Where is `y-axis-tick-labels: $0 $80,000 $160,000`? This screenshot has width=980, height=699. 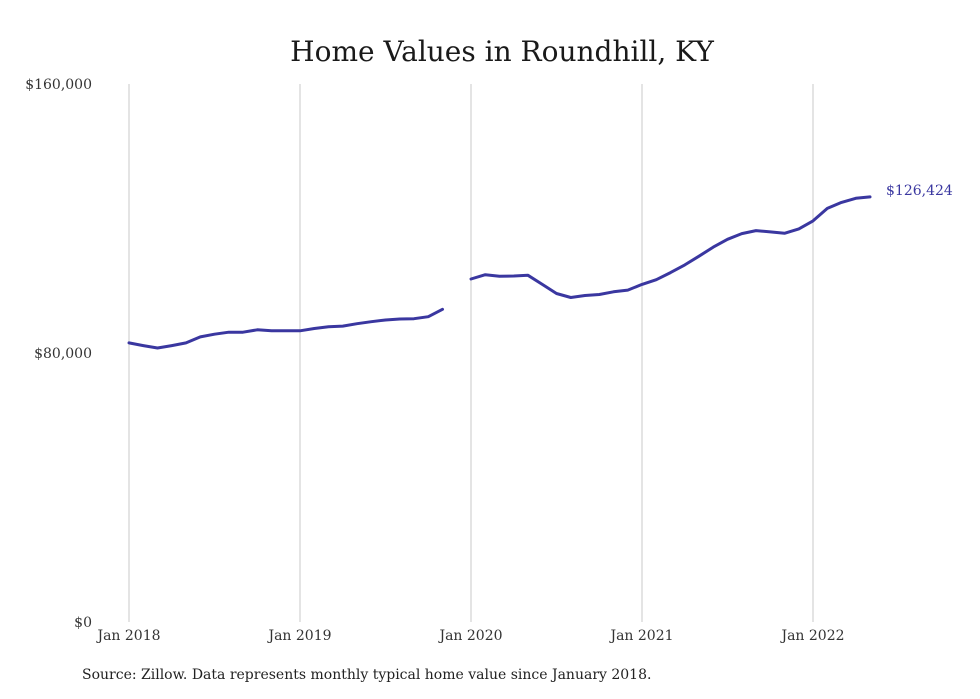
y-axis-tick-labels: $0 $80,000 $160,000 is located at coordinates (58, 354).